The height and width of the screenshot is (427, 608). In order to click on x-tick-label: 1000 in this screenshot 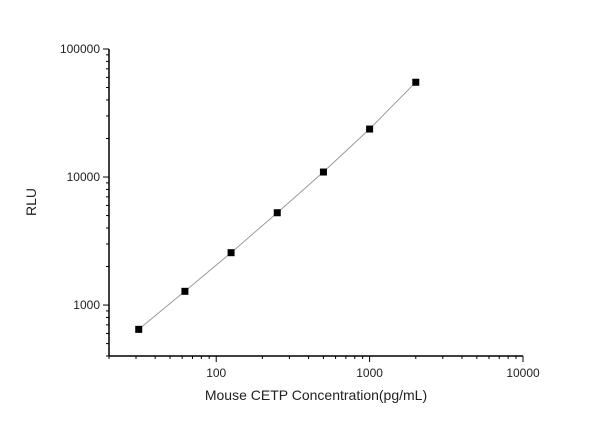, I will do `click(369, 373)`.